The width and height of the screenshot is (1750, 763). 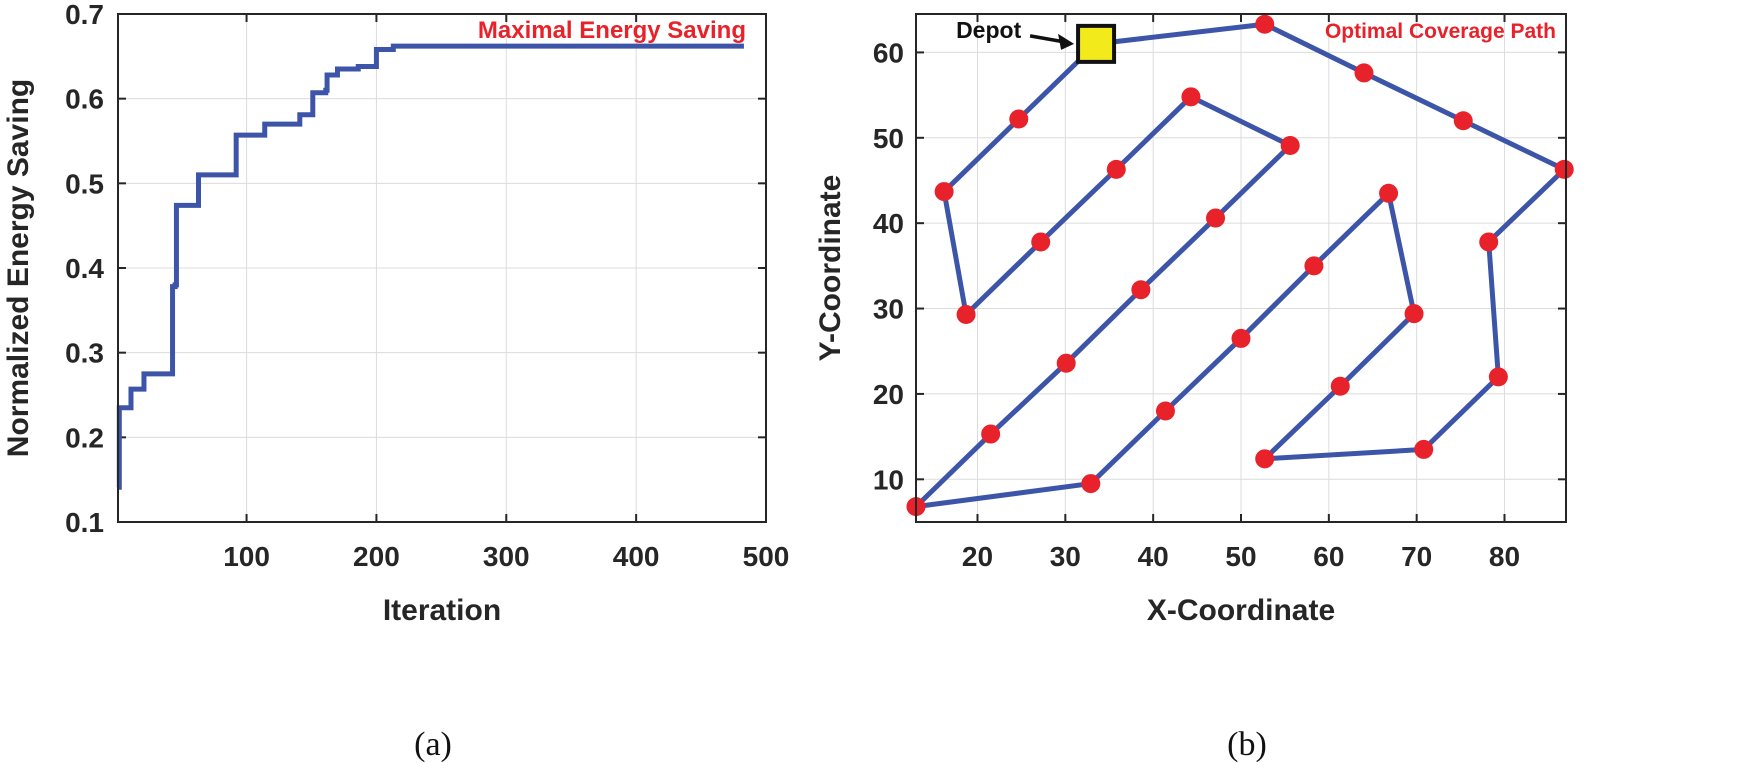 What do you see at coordinates (766, 556) in the screenshot?
I see `x-tick-label: 500` at bounding box center [766, 556].